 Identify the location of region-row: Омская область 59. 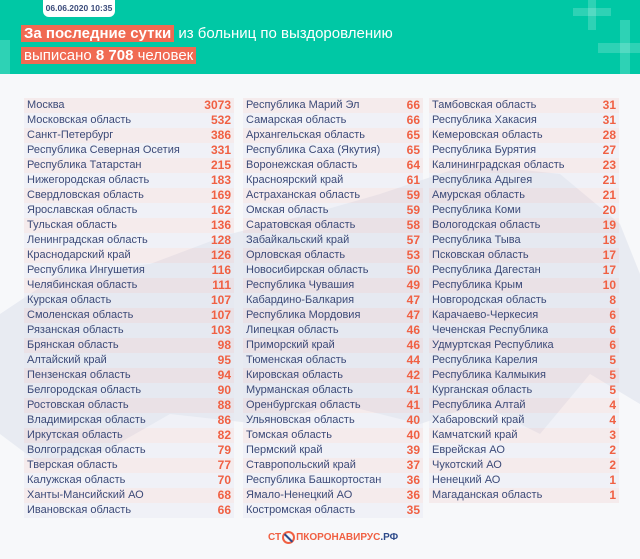
(333, 210).